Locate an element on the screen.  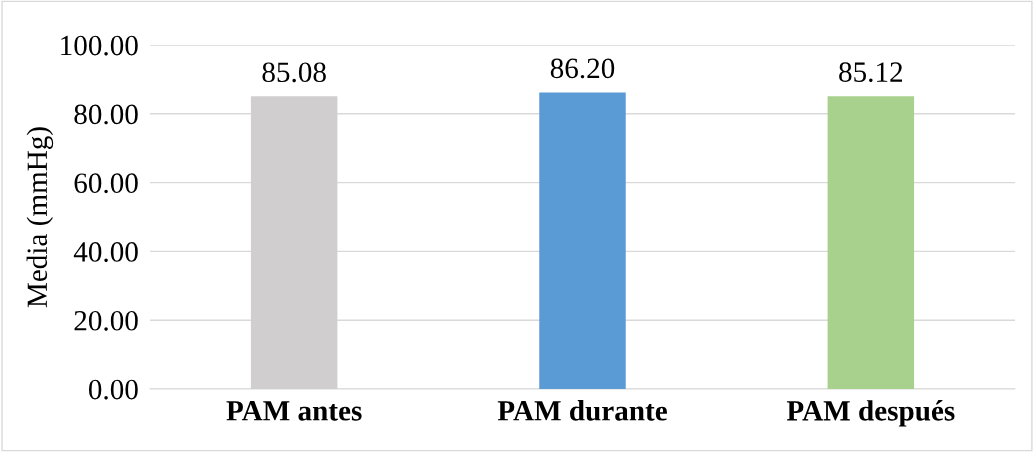
y-tick-label: 100.00 is located at coordinates (99, 45).